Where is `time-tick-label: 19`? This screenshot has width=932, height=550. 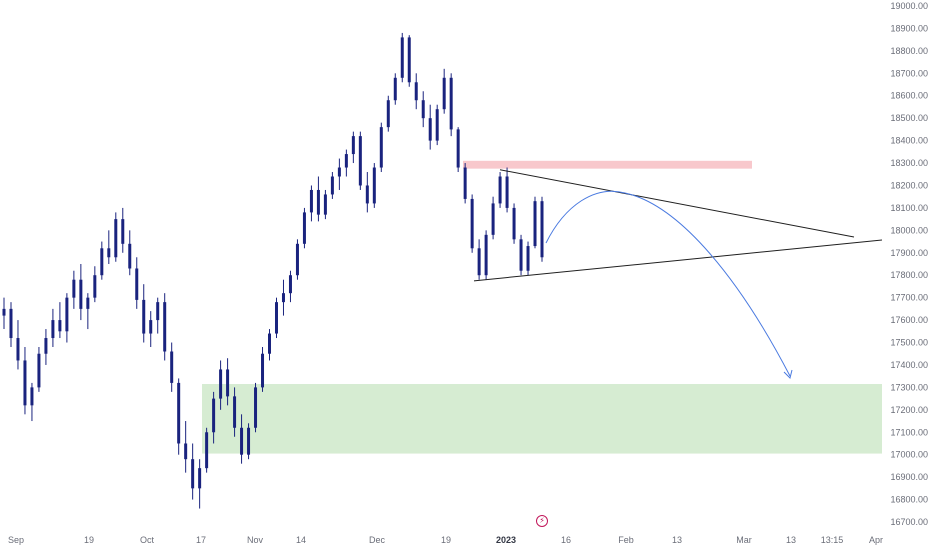 time-tick-label: 19 is located at coordinates (89, 540).